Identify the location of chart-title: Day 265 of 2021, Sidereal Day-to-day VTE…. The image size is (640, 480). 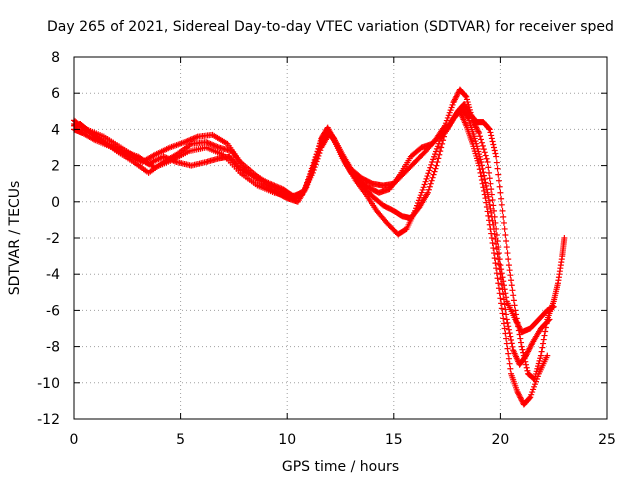
(330, 27).